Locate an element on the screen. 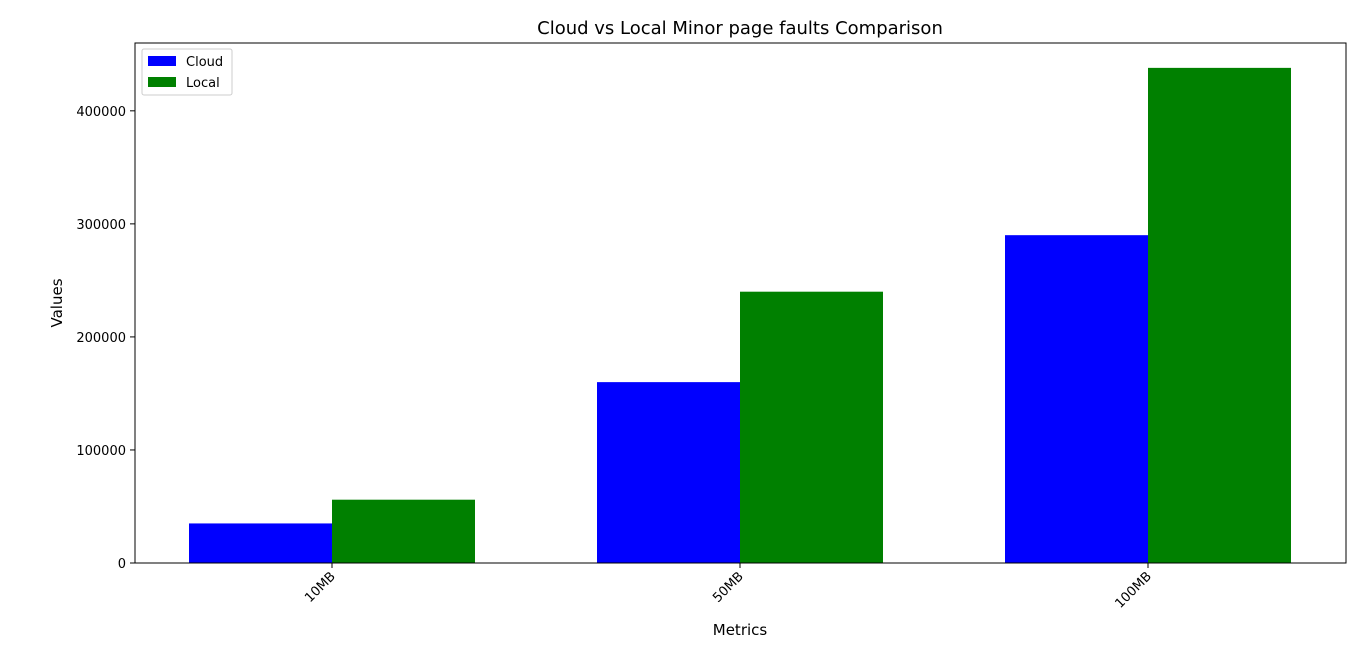 The height and width of the screenshot is (662, 1366). legend-label-local: Local is located at coordinates (203, 83).